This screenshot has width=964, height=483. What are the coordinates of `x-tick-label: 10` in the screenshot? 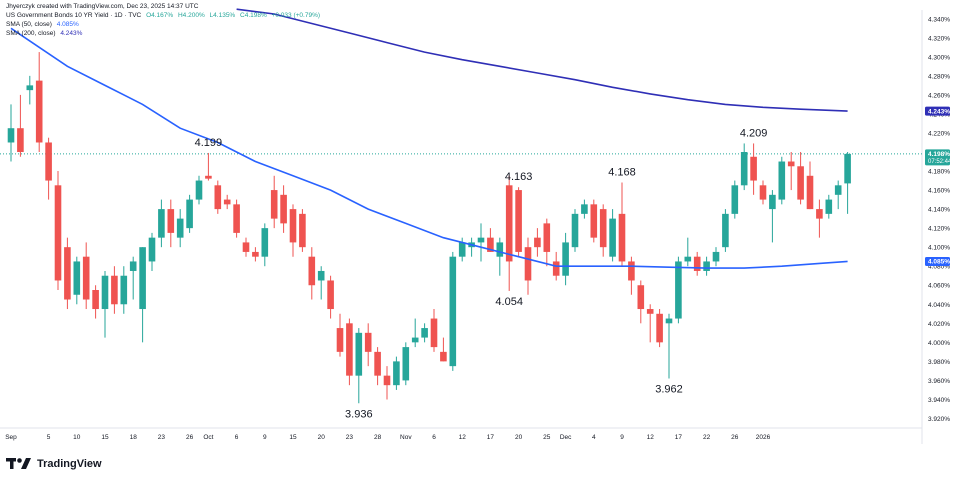 It's located at (77, 437).